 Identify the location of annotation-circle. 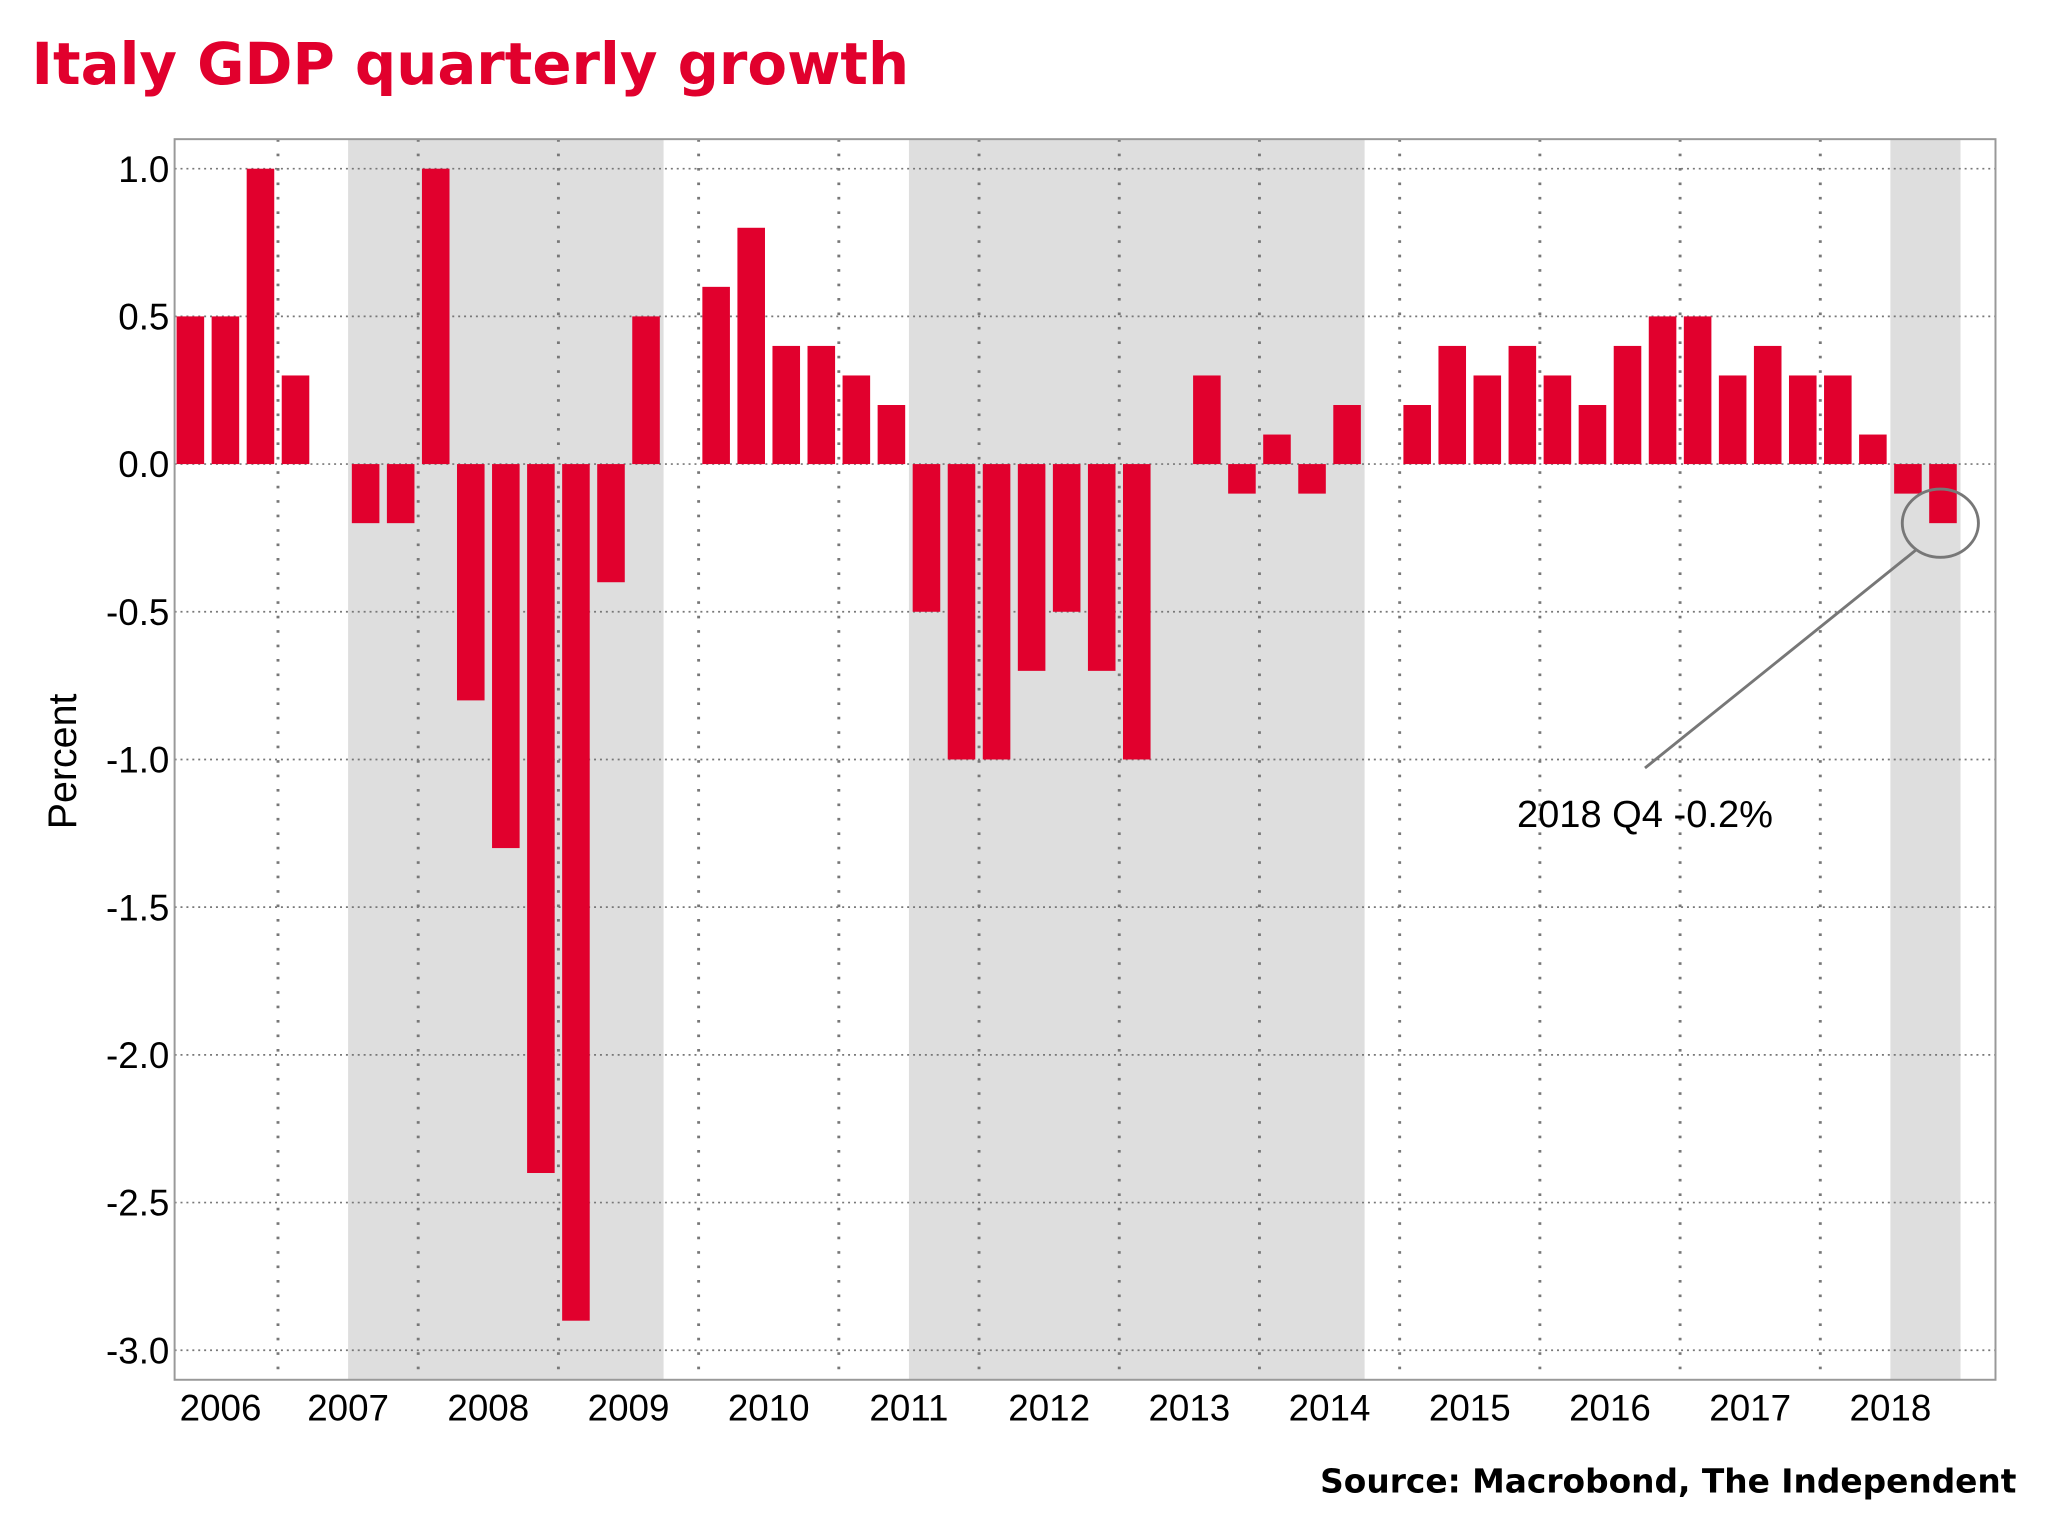
(1940, 523).